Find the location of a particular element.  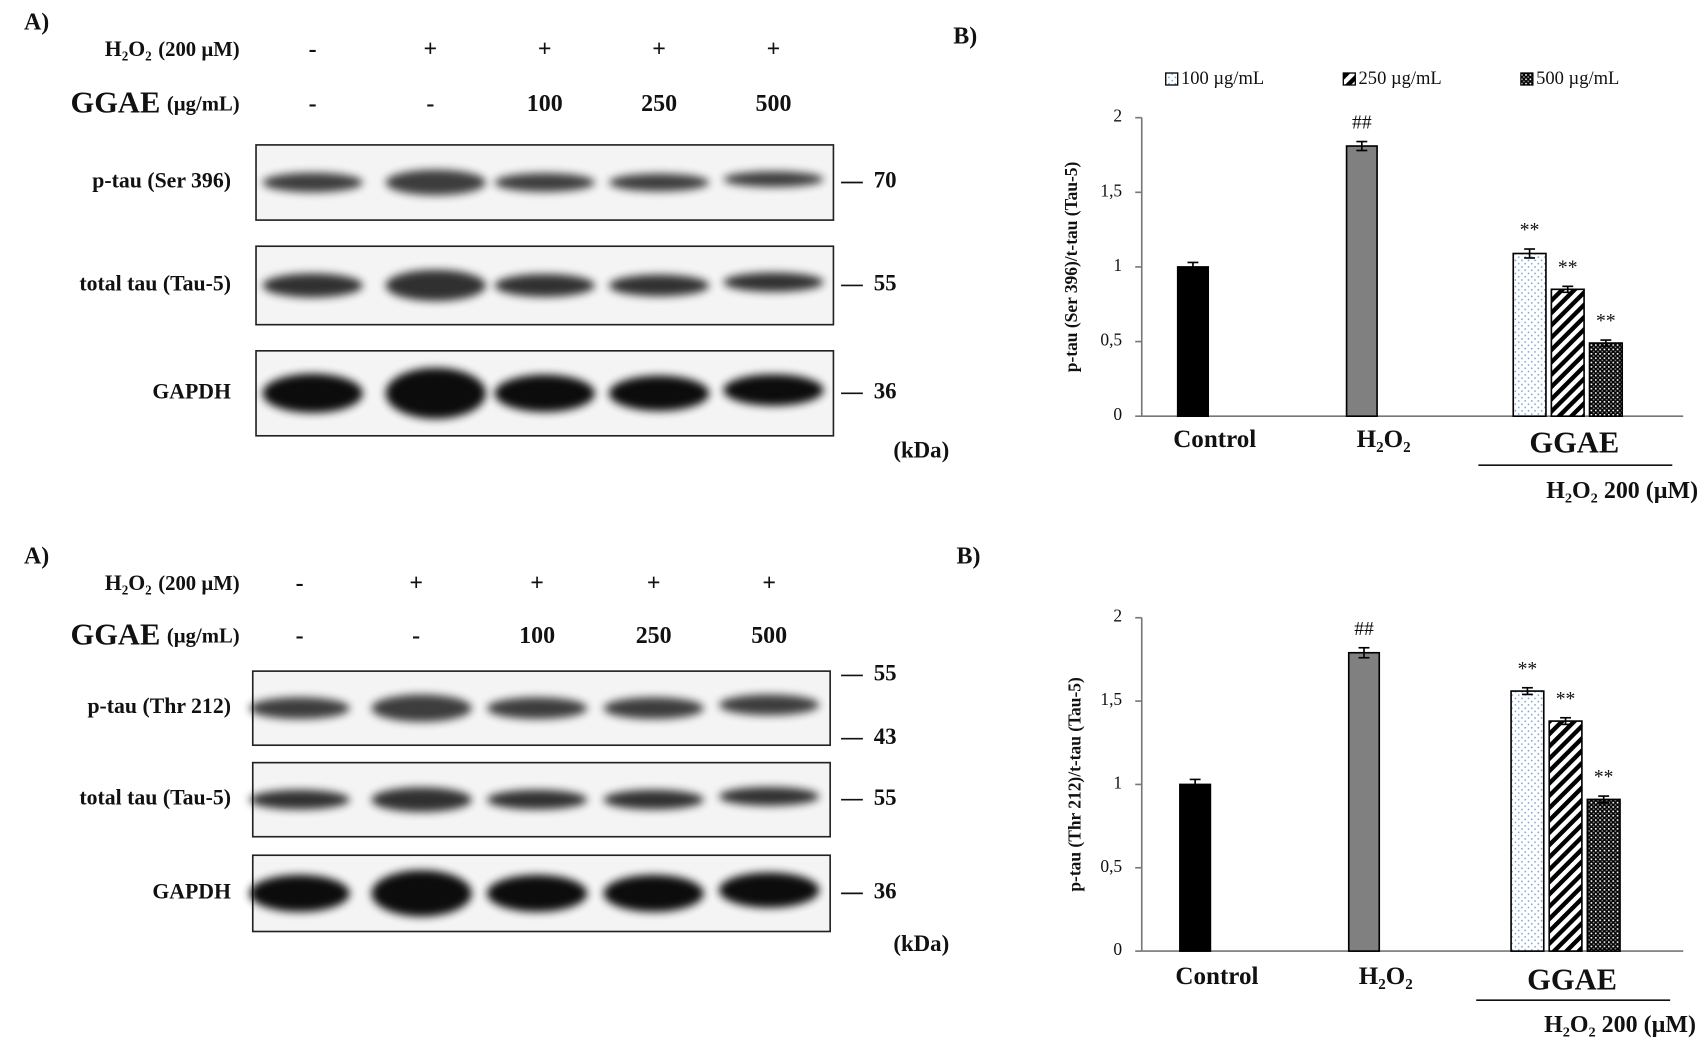

lane-label: 250 is located at coordinates (659, 104).